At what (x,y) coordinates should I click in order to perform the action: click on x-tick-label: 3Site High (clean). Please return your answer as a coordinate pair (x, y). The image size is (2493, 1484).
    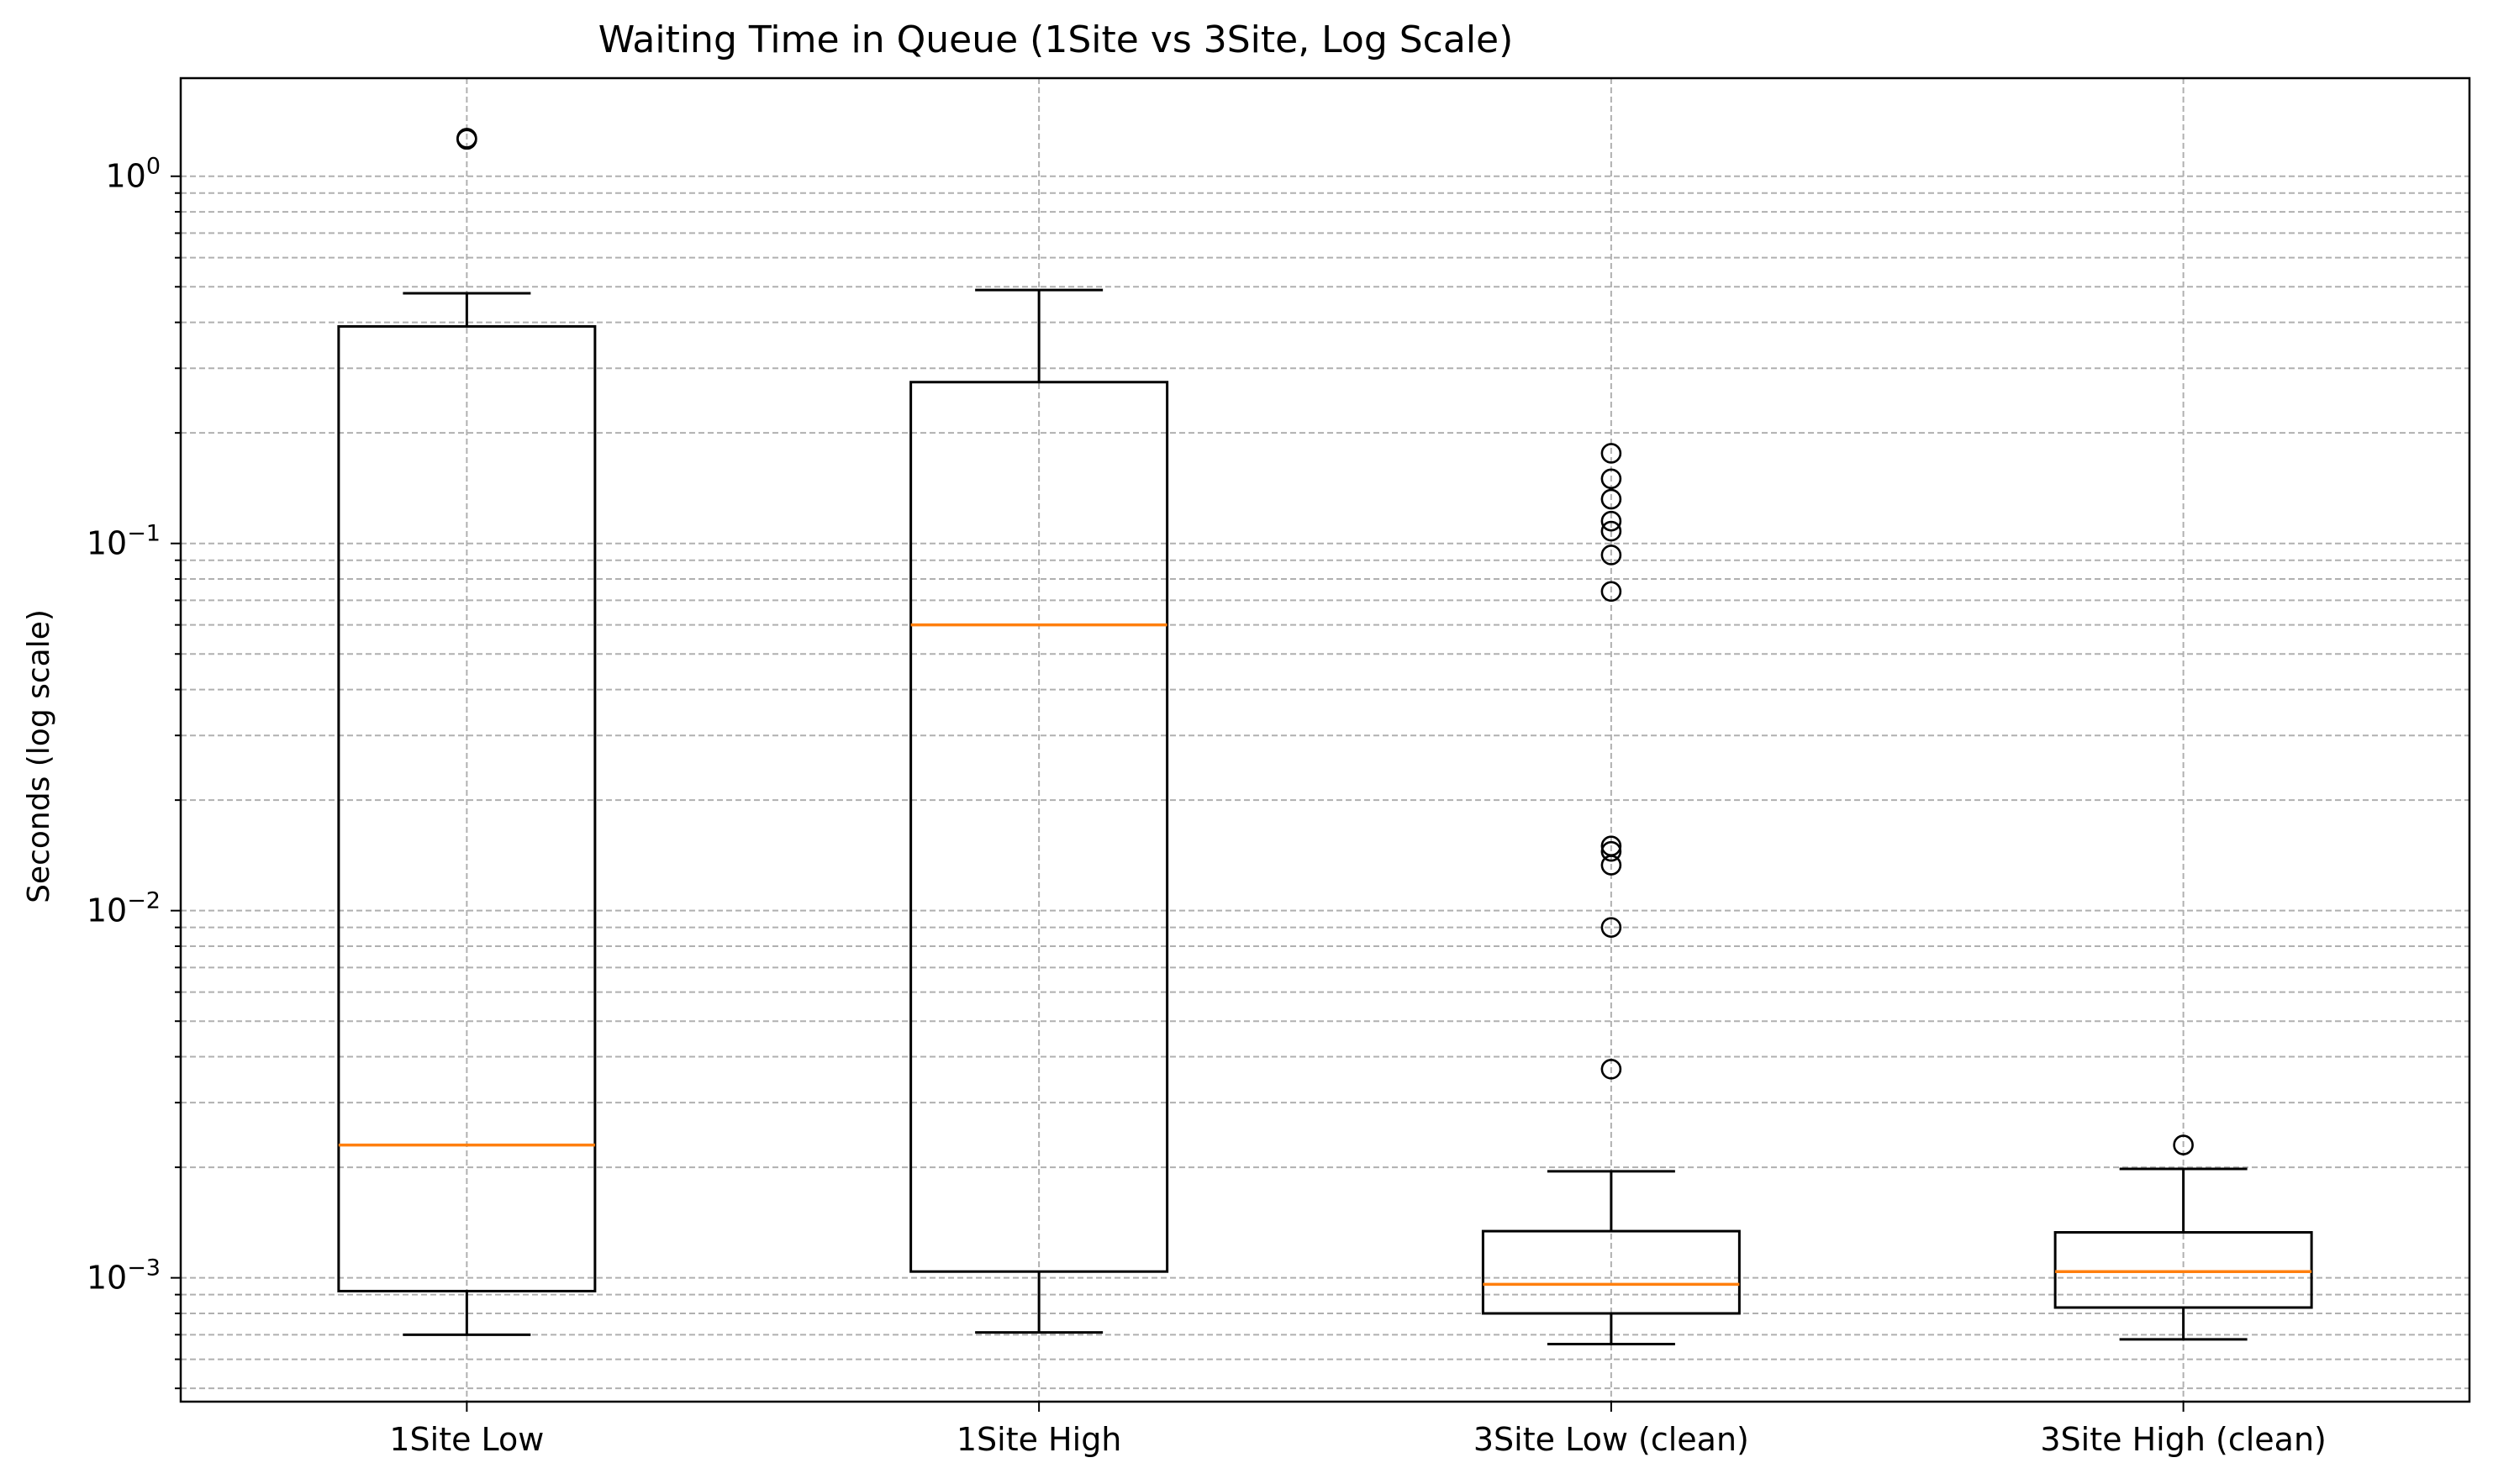
    Looking at the image, I should click on (2183, 1439).